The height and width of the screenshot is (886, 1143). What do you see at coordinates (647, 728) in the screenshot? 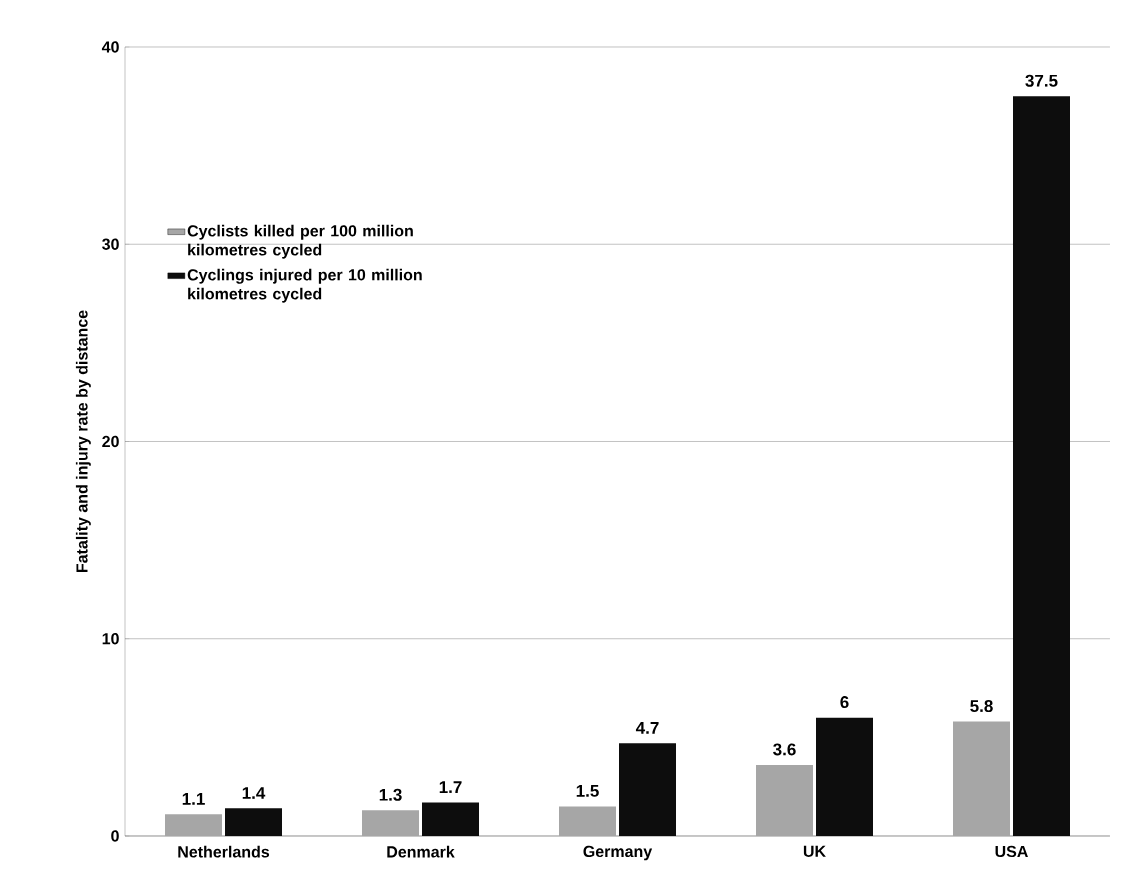
I see `data-label: 4.7` at bounding box center [647, 728].